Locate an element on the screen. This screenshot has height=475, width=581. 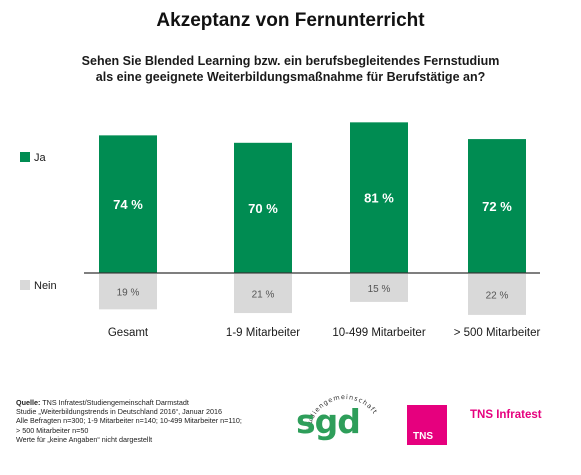
footer-source-label: Quelle: is located at coordinates (28, 402).